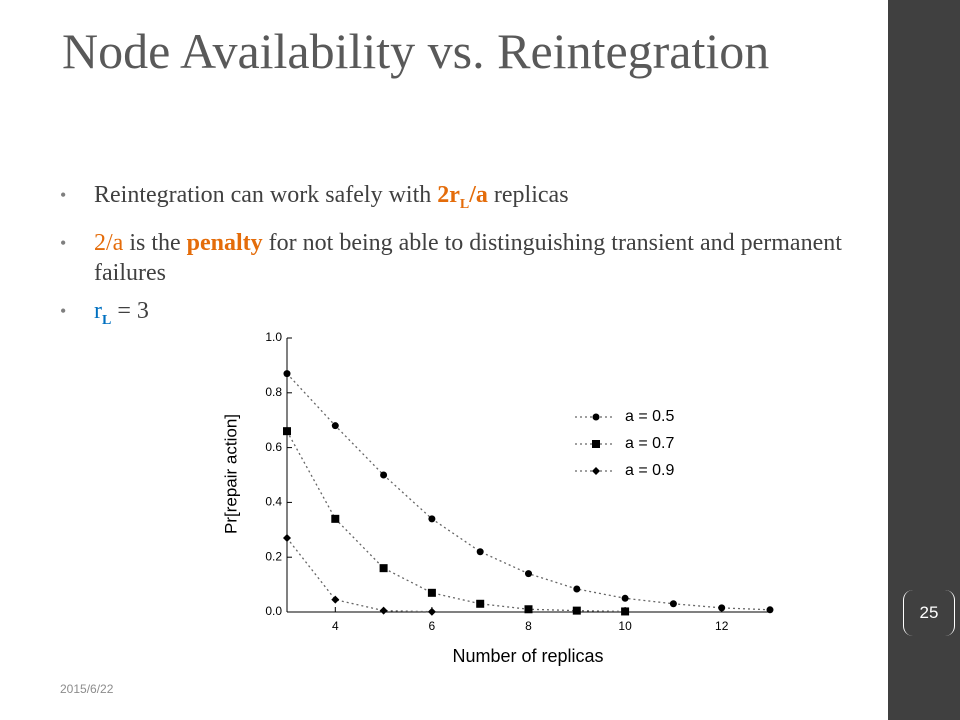 Image resolution: width=960 pixels, height=720 pixels. I want to click on x-tick-label: 6, so click(432, 626).